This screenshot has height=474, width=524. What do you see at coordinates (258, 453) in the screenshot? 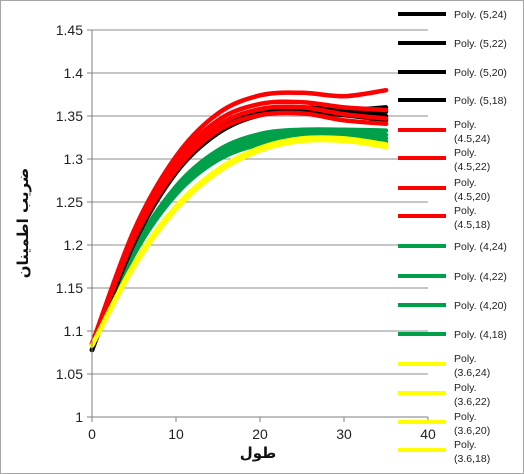
I see `x-axis-title: طول` at bounding box center [258, 453].